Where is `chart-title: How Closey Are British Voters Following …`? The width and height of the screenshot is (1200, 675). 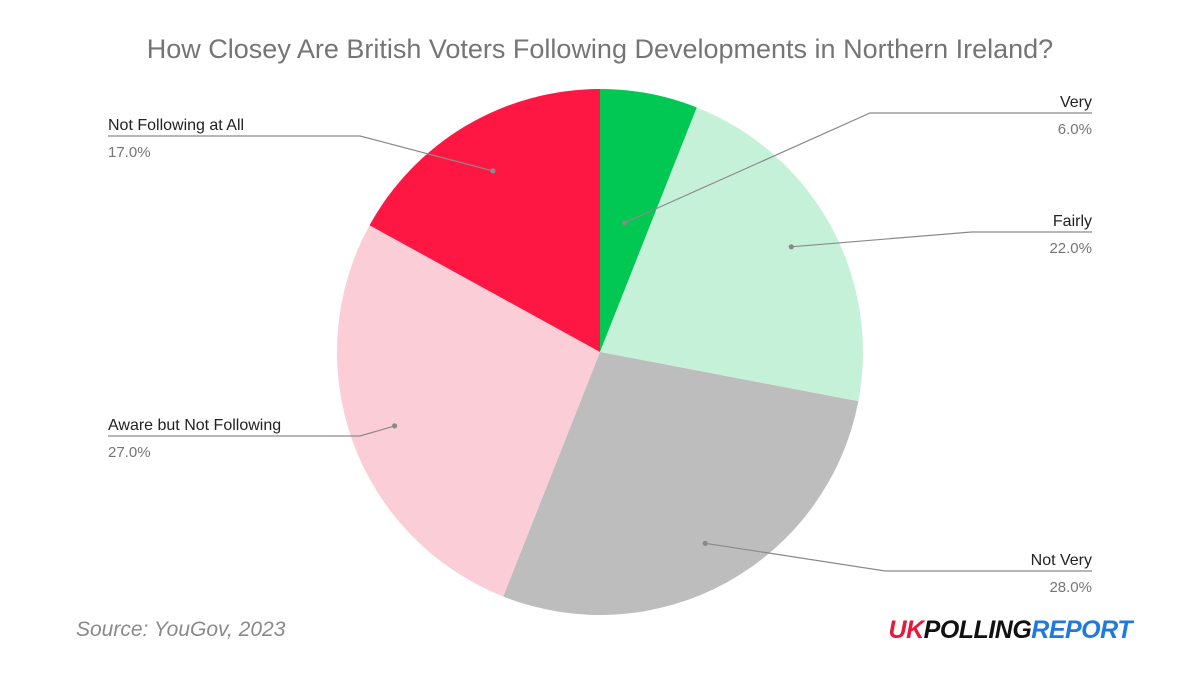
chart-title: How Closey Are British Voters Following … is located at coordinates (600, 49).